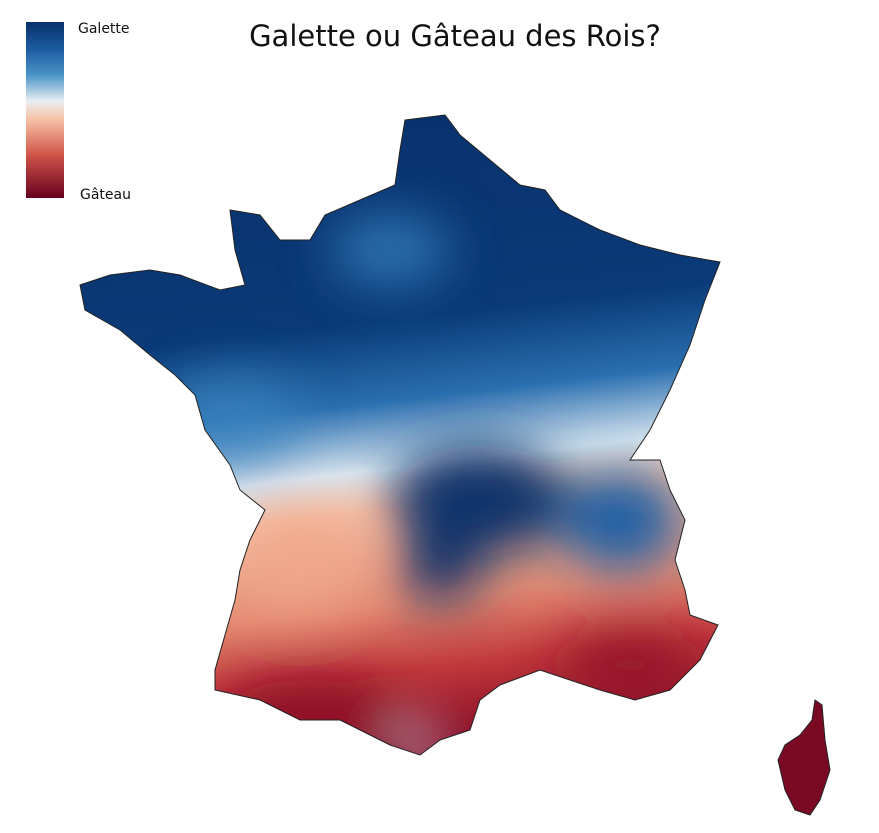 Image resolution: width=879 pixels, height=833 pixels. I want to click on colorbar, so click(45, 110).